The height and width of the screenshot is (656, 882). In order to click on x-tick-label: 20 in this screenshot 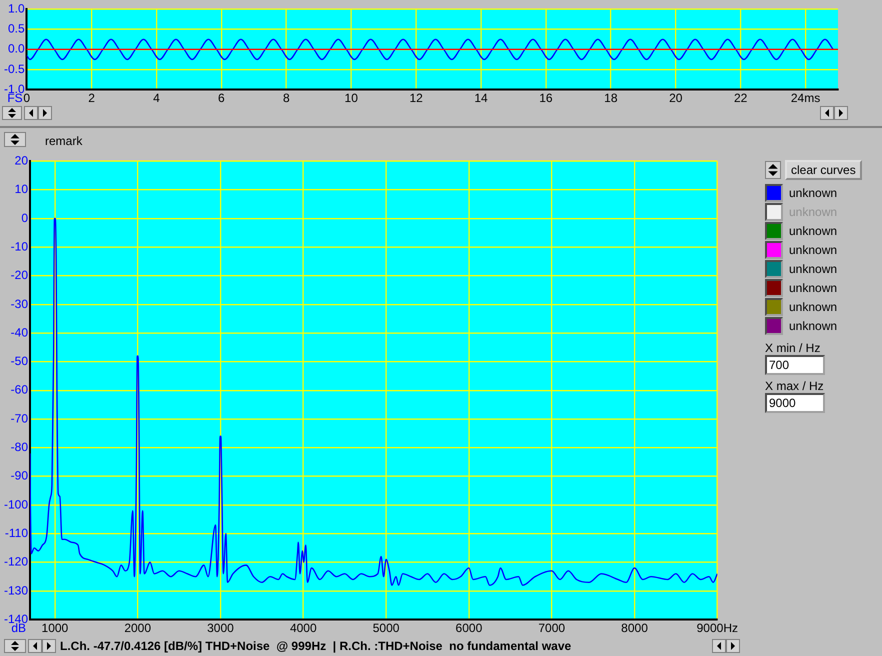, I will do `click(676, 98)`.